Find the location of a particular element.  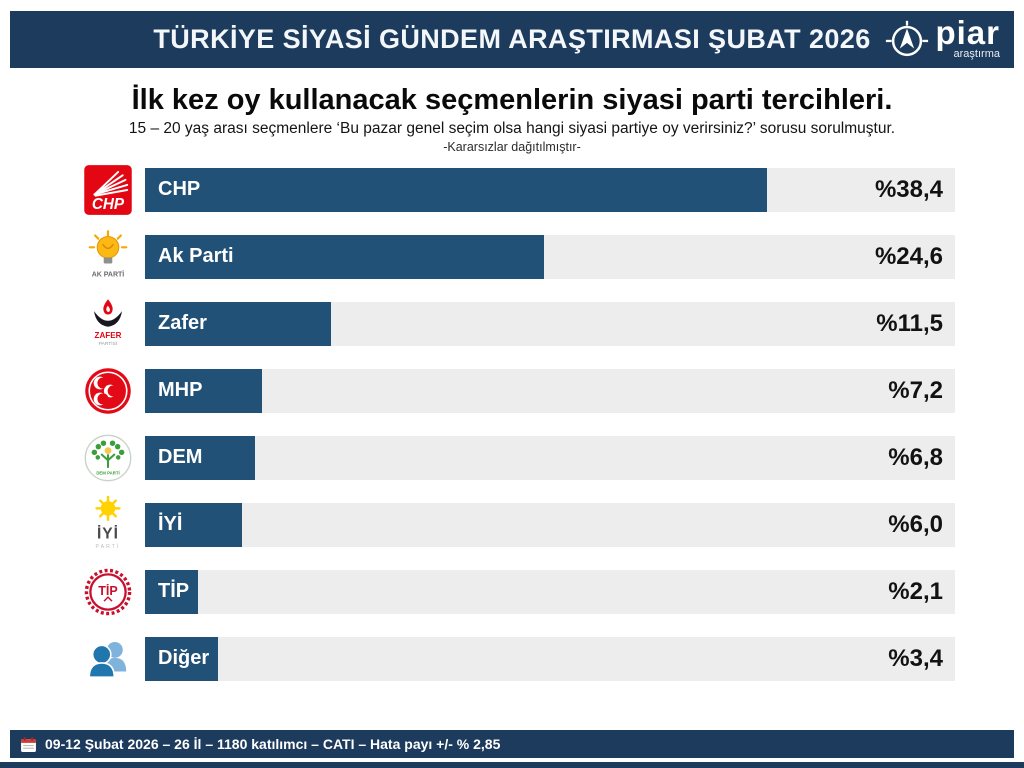

bar-track: Zafer %11,5 is located at coordinates (550, 323).